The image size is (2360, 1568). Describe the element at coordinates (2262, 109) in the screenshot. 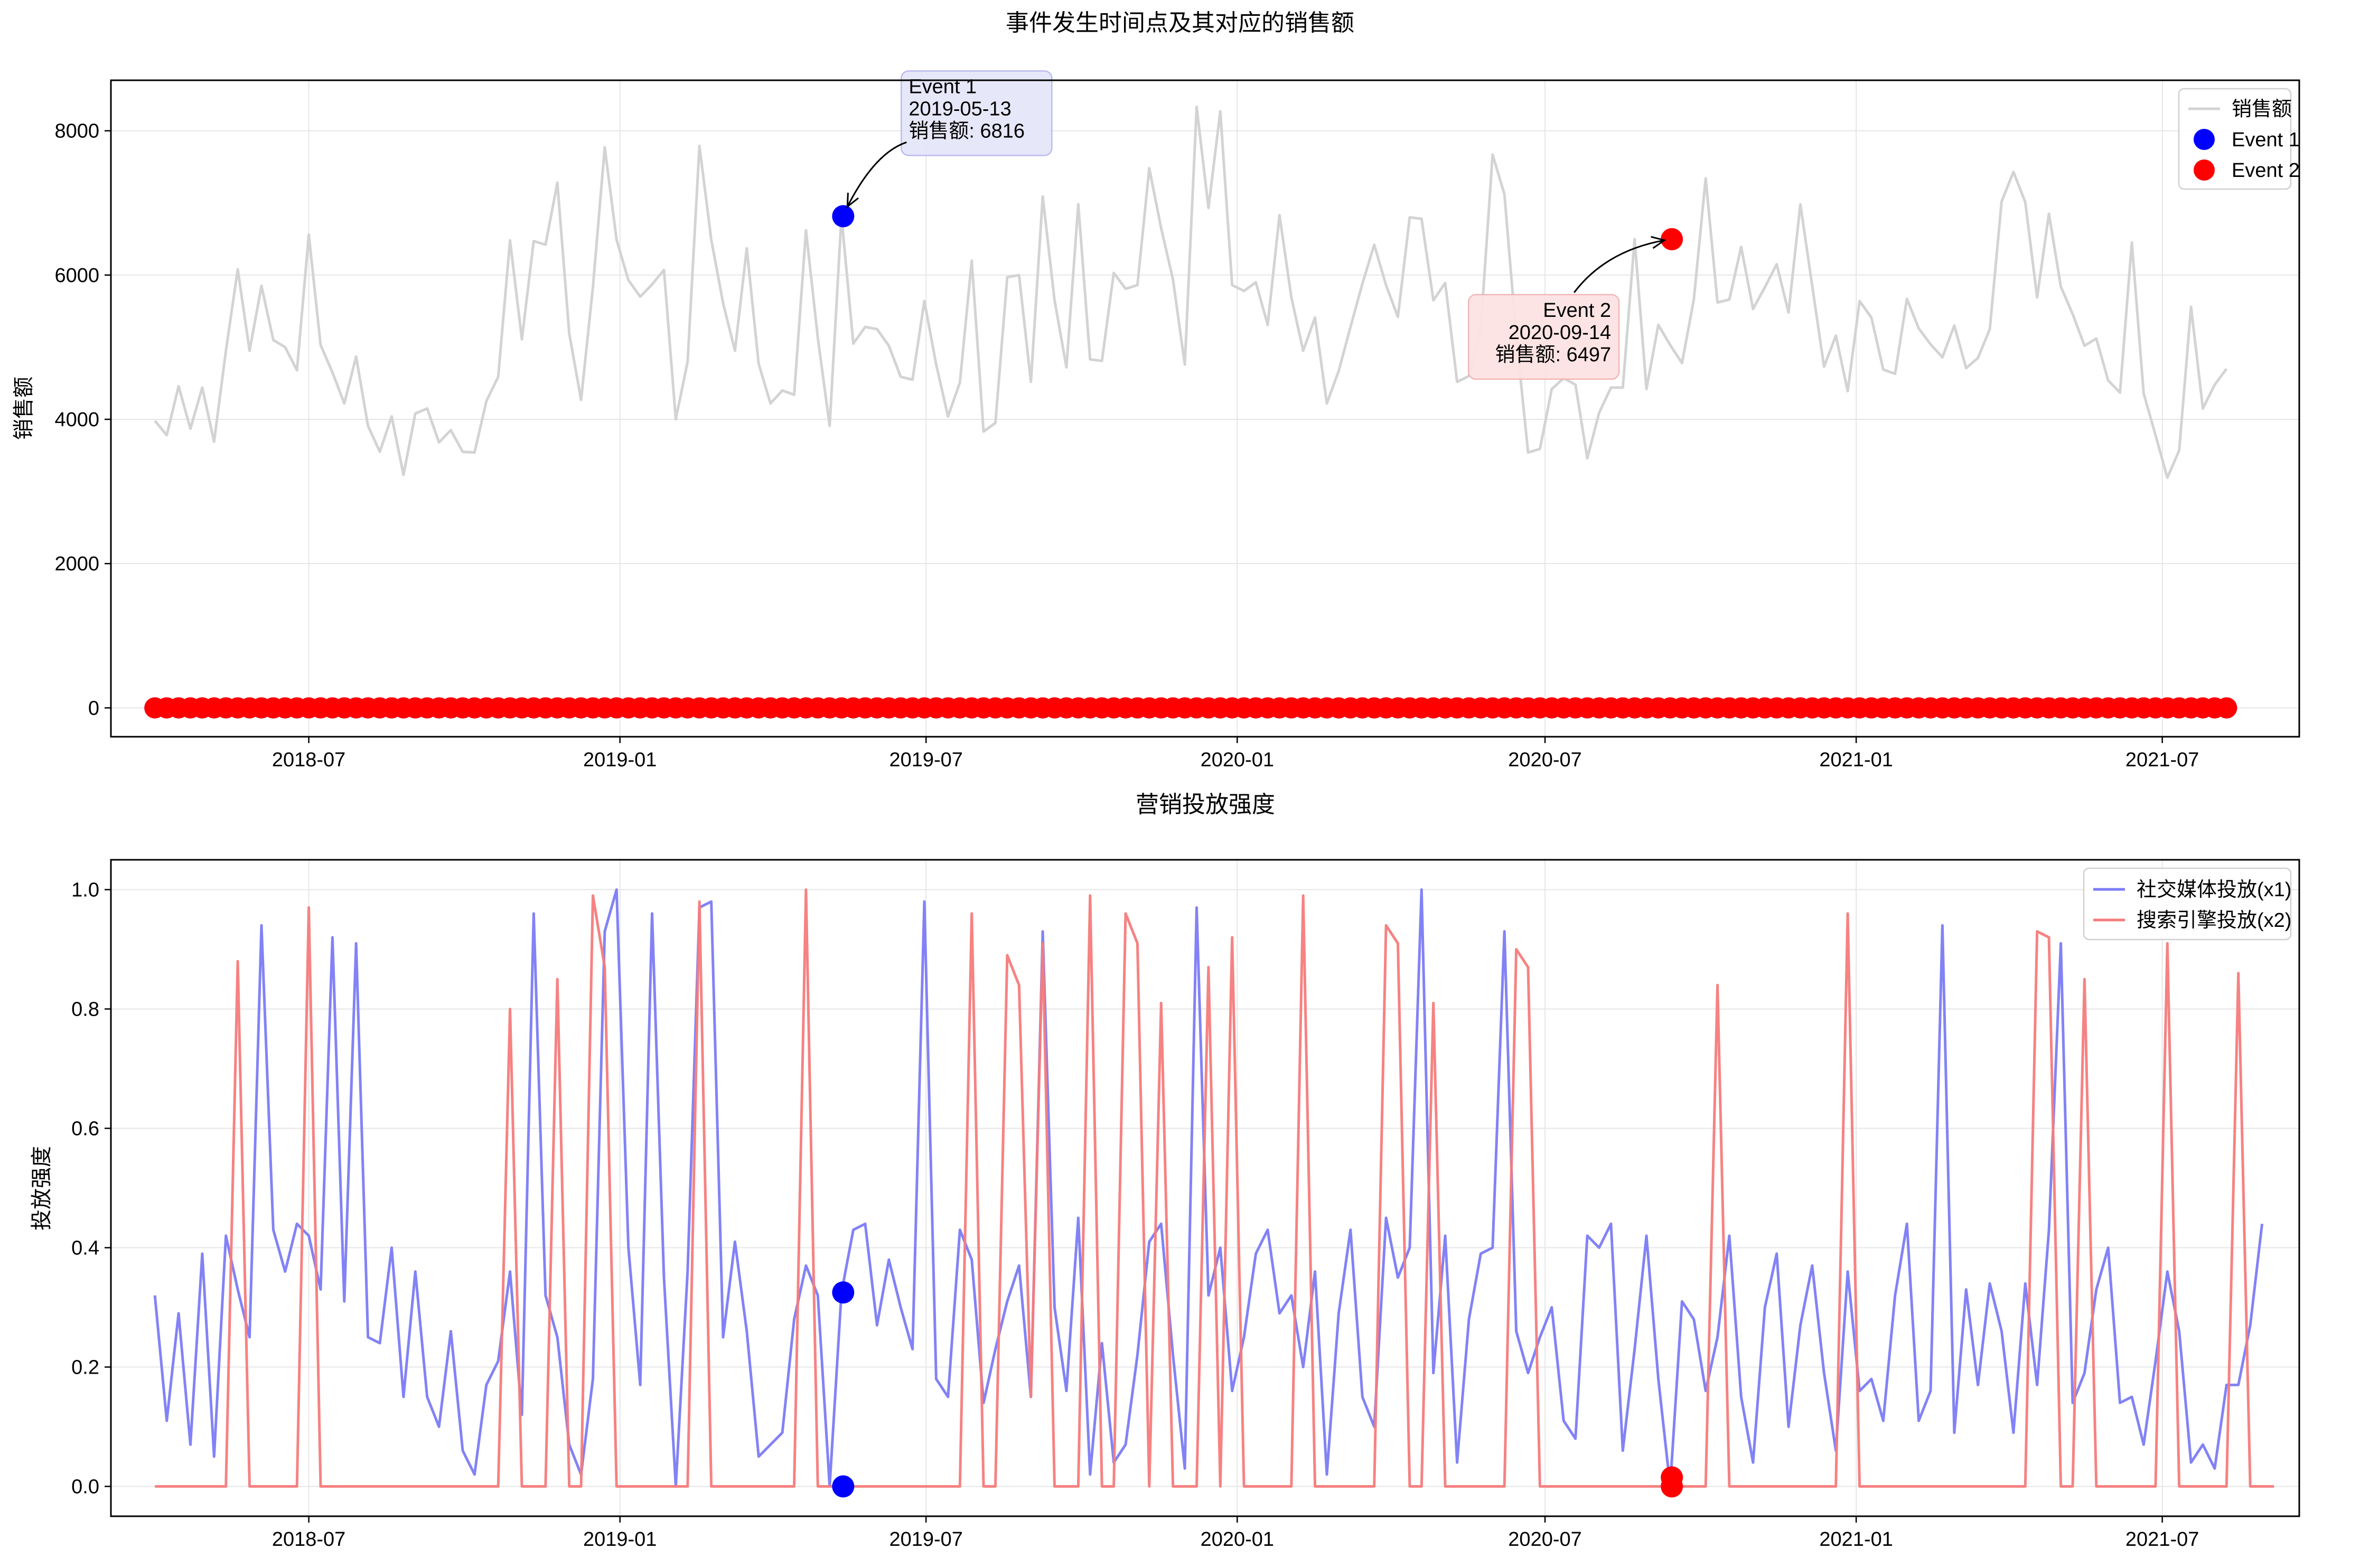

I see `legend-sales-label: 销售额` at that location.